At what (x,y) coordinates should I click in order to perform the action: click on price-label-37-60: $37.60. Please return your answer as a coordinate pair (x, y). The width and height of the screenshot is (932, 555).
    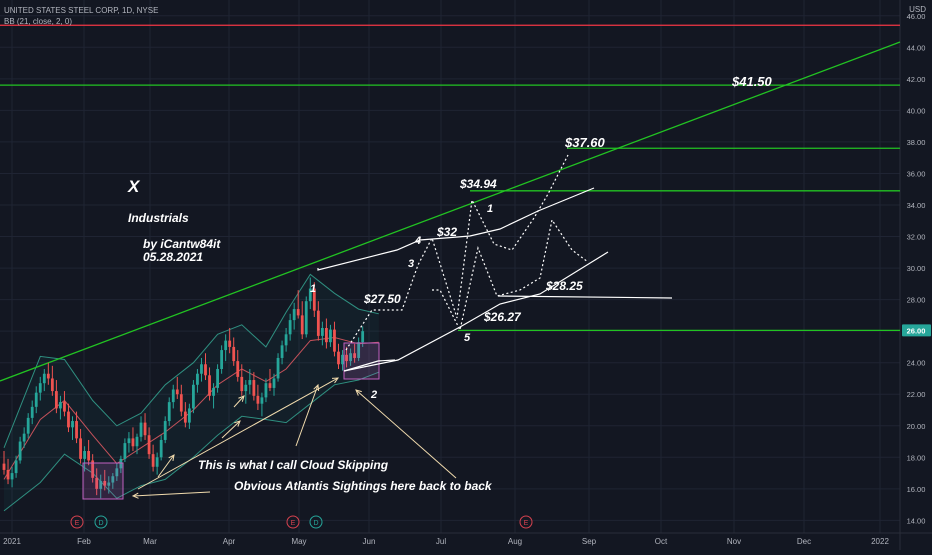
    Looking at the image, I should click on (585, 142).